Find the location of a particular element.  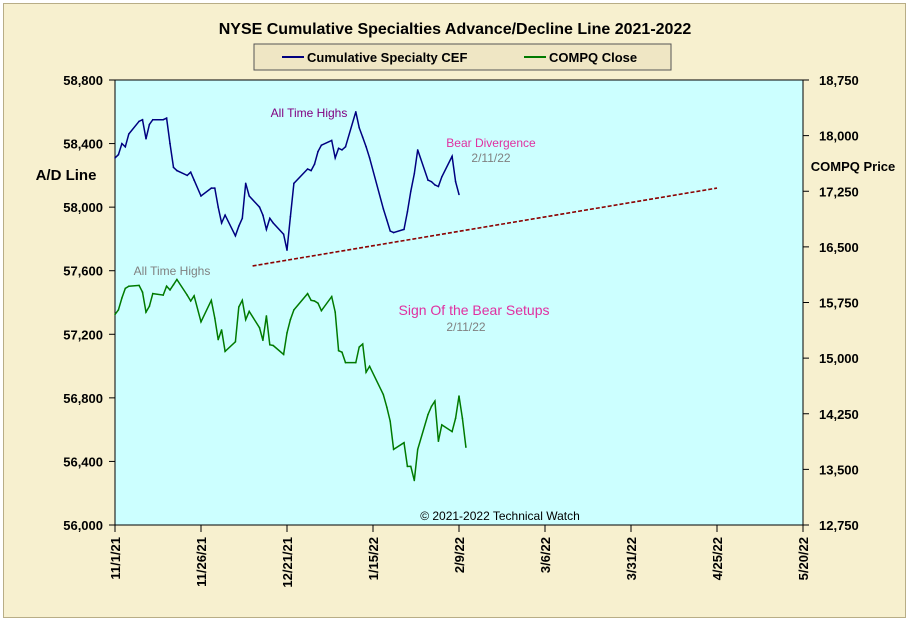

annotation-divergence-date: 2/11/22 is located at coordinates (490, 158).